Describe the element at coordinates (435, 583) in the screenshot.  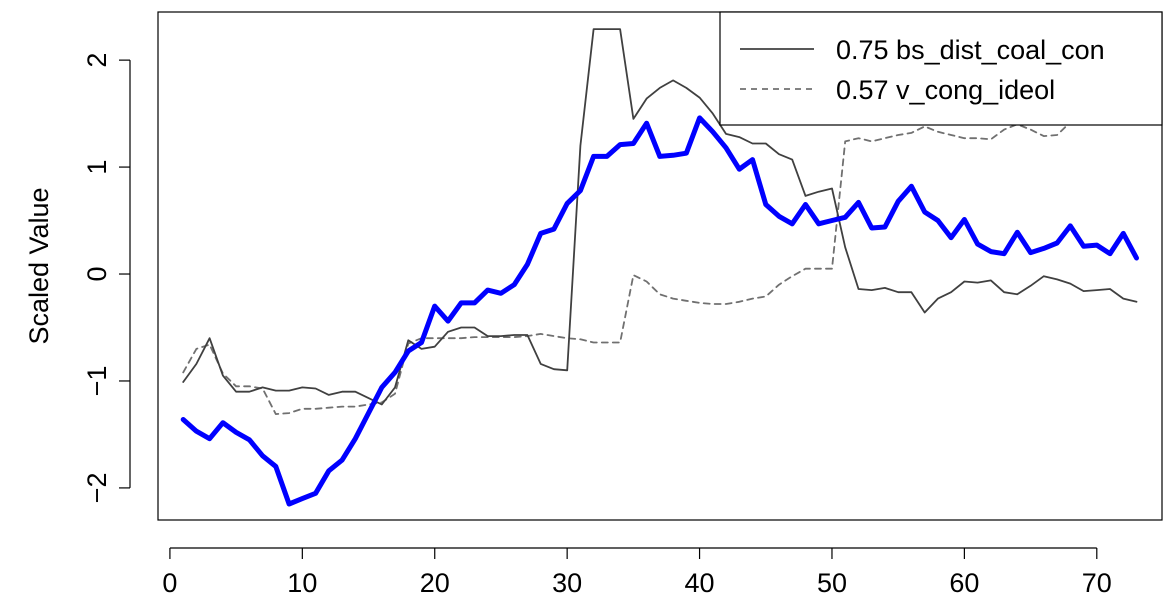
I see `x-tick-label: 20` at that location.